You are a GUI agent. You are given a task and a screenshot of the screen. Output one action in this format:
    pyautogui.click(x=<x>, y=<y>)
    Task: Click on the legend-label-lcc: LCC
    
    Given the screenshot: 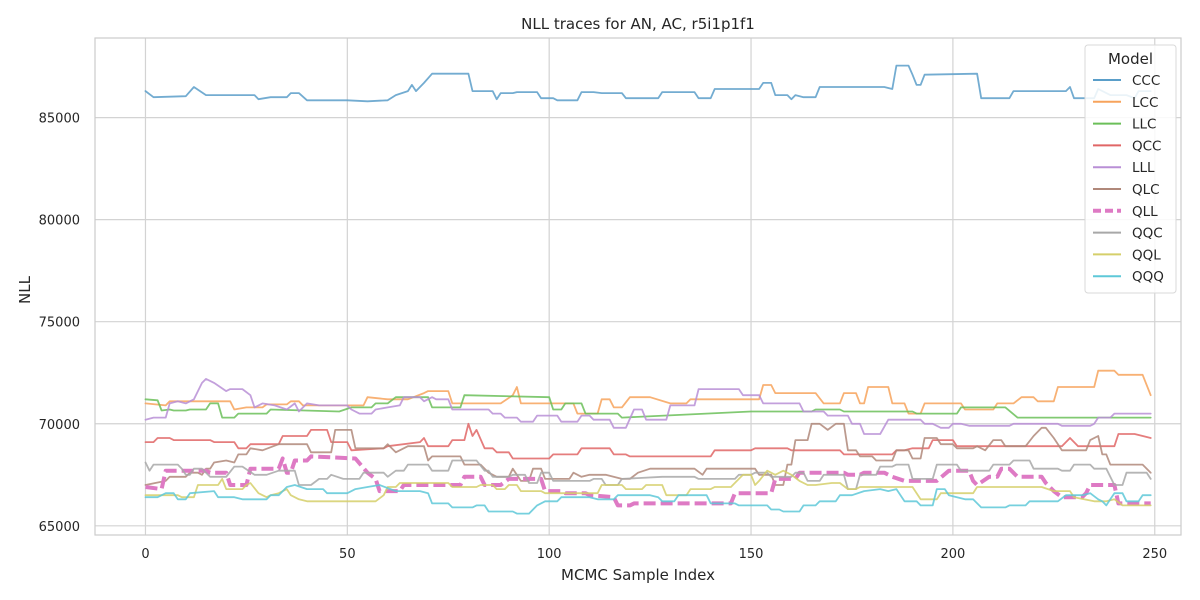 What is the action you would take?
    pyautogui.click(x=1145, y=103)
    